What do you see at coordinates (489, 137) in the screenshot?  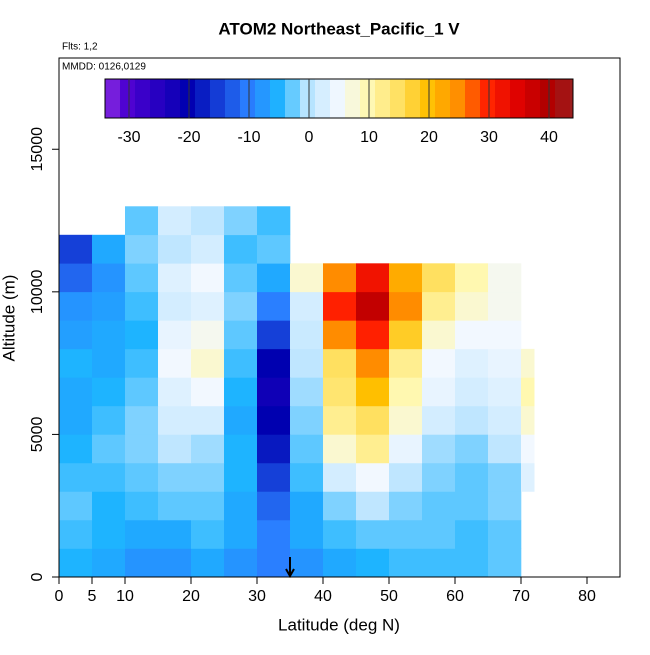 I see `colorbar-tick-label: 30` at bounding box center [489, 137].